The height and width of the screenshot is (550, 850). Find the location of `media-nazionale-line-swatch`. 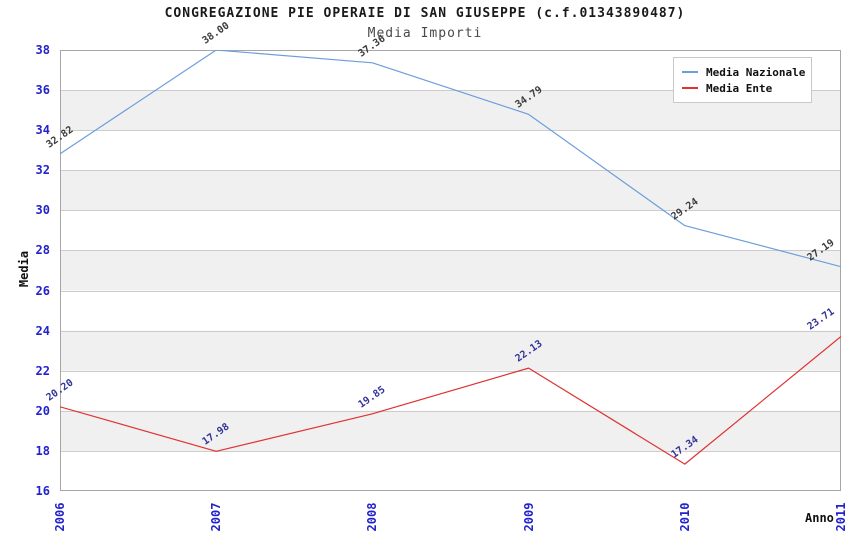

media-nazionale-line-swatch is located at coordinates (690, 72).